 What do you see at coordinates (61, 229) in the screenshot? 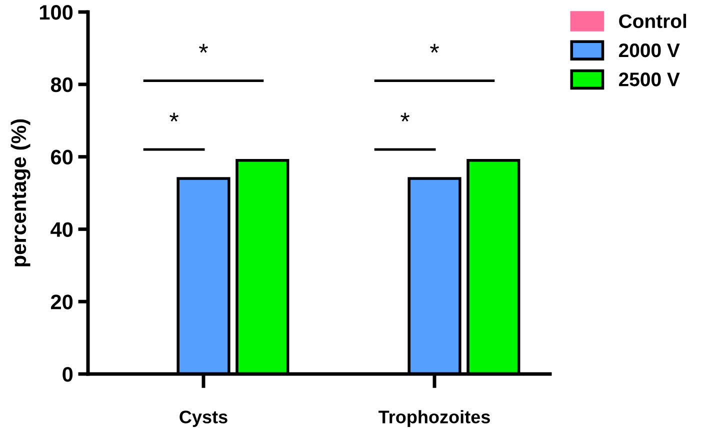
I see `y-tick-label: 40` at bounding box center [61, 229].